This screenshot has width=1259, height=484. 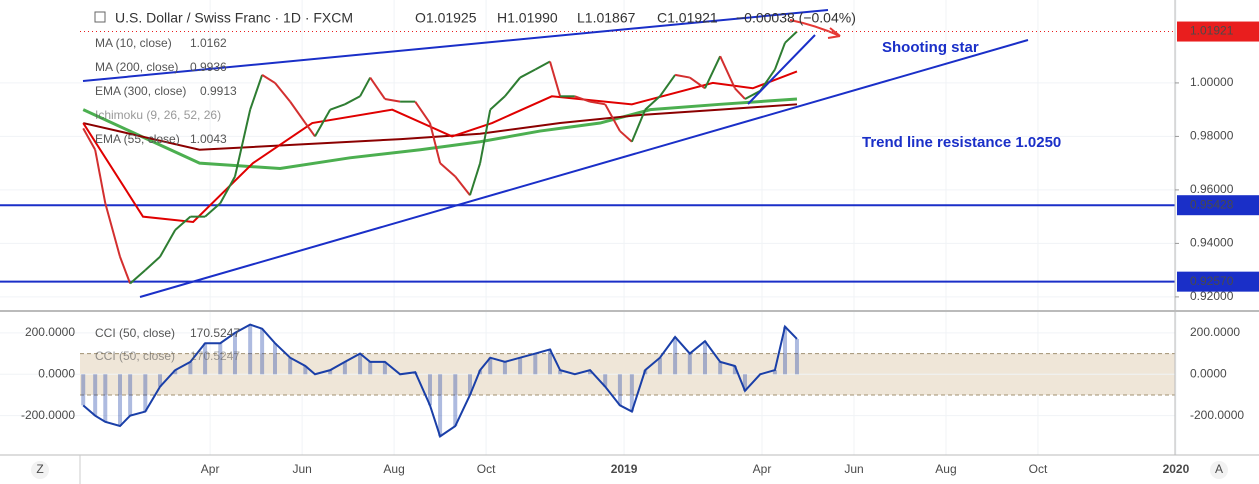 What do you see at coordinates (1176, 469) in the screenshot?
I see `x-tick-label: 2020` at bounding box center [1176, 469].